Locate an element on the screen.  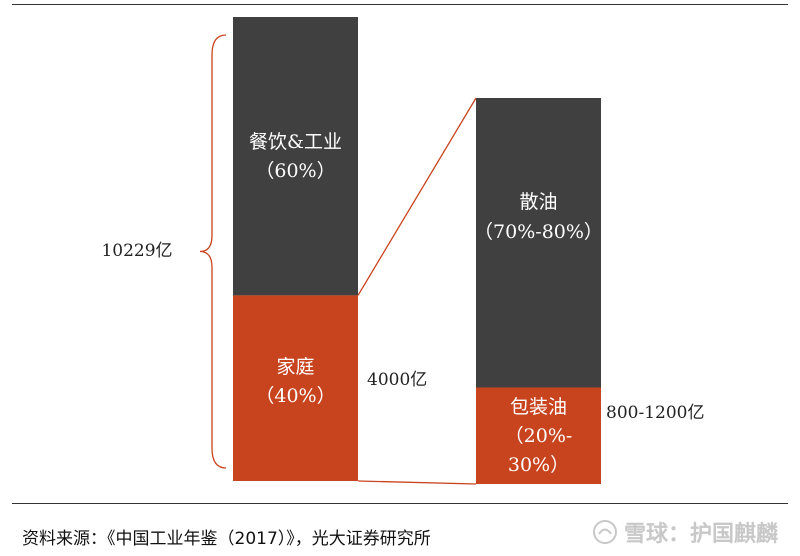
share2-bar2-seg2: 30%） is located at coordinates (538, 465).